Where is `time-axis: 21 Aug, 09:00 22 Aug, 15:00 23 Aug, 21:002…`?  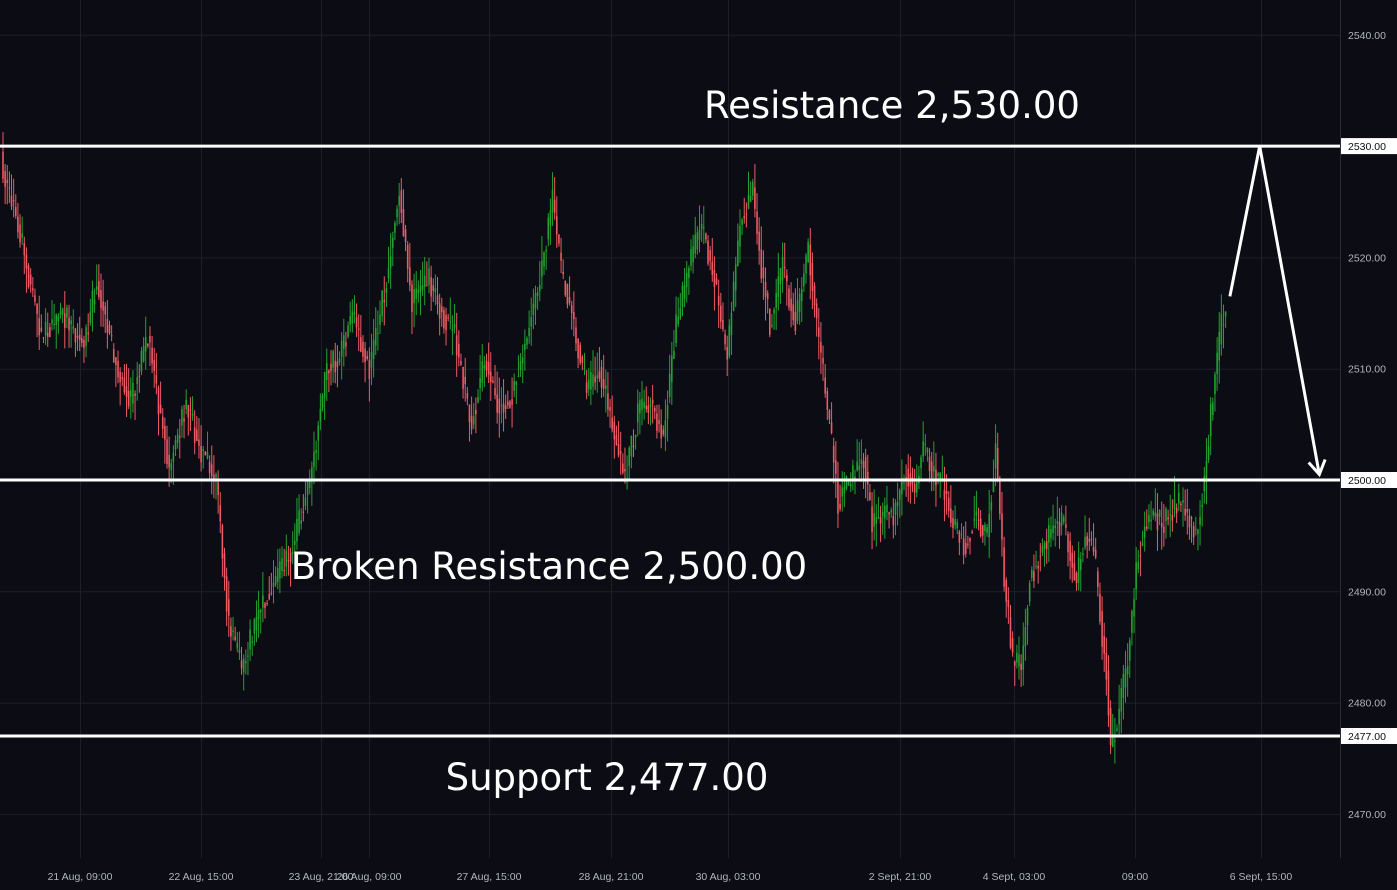
time-axis: 21 Aug, 09:00 22 Aug, 15:00 23 Aug, 21:002… is located at coordinates (670, 877).